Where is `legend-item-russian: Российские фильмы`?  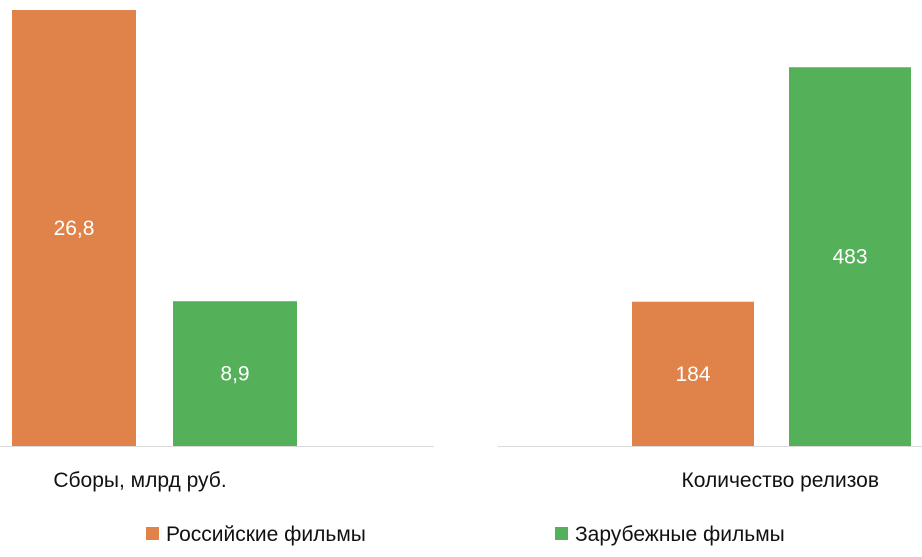 legend-item-russian: Российские фильмы is located at coordinates (256, 534).